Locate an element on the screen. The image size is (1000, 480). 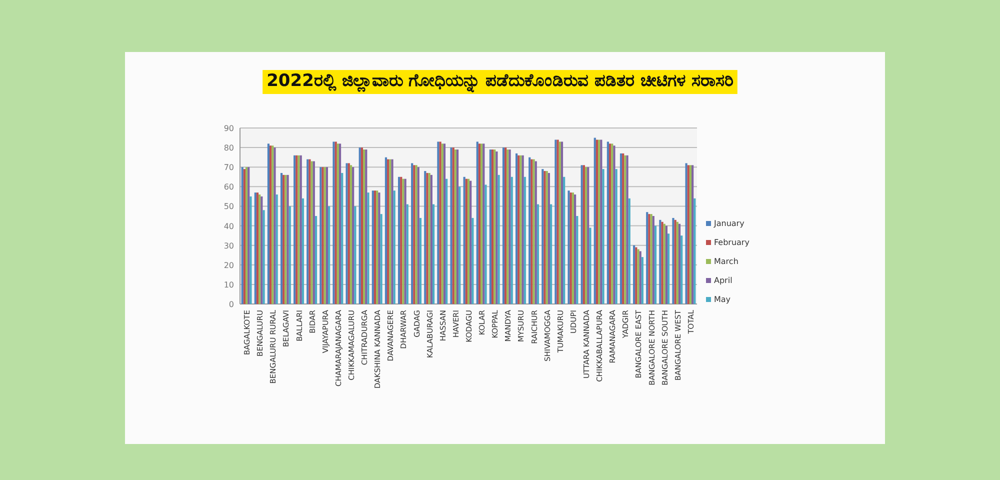
y-tick-label: 10 is located at coordinates (229, 285).